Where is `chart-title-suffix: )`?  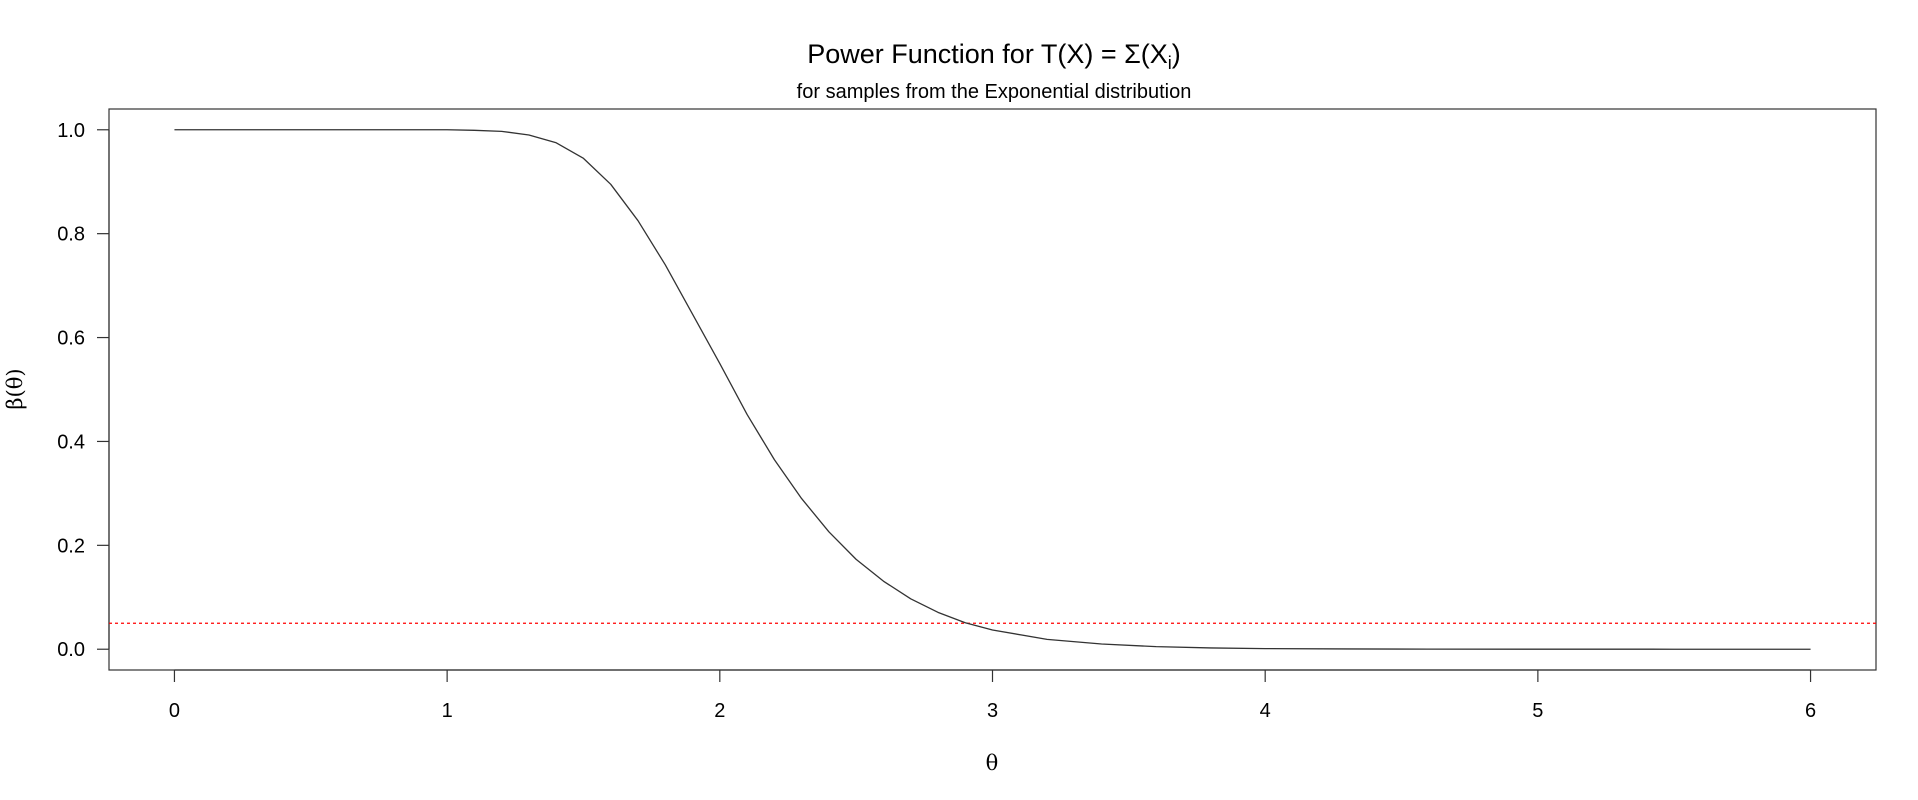 chart-title-suffix: ) is located at coordinates (1176, 54).